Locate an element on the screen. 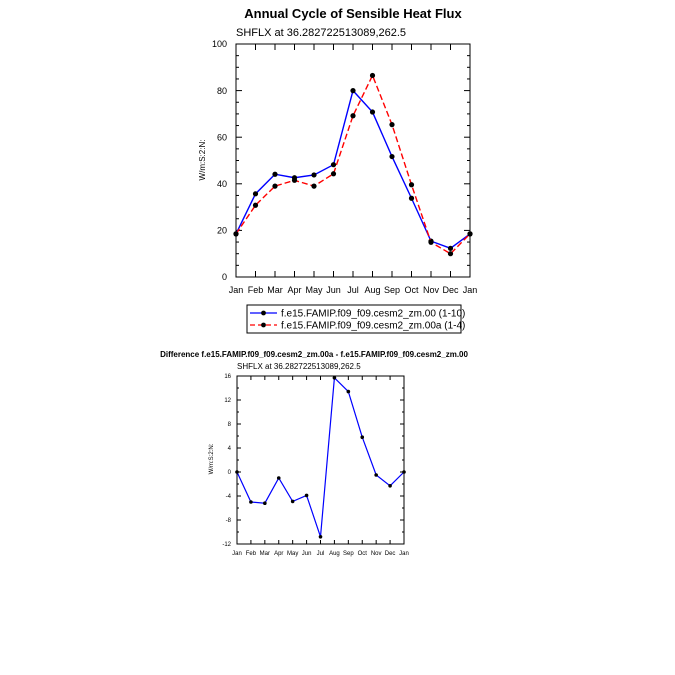  chart2-plot-frame is located at coordinates (320, 460).